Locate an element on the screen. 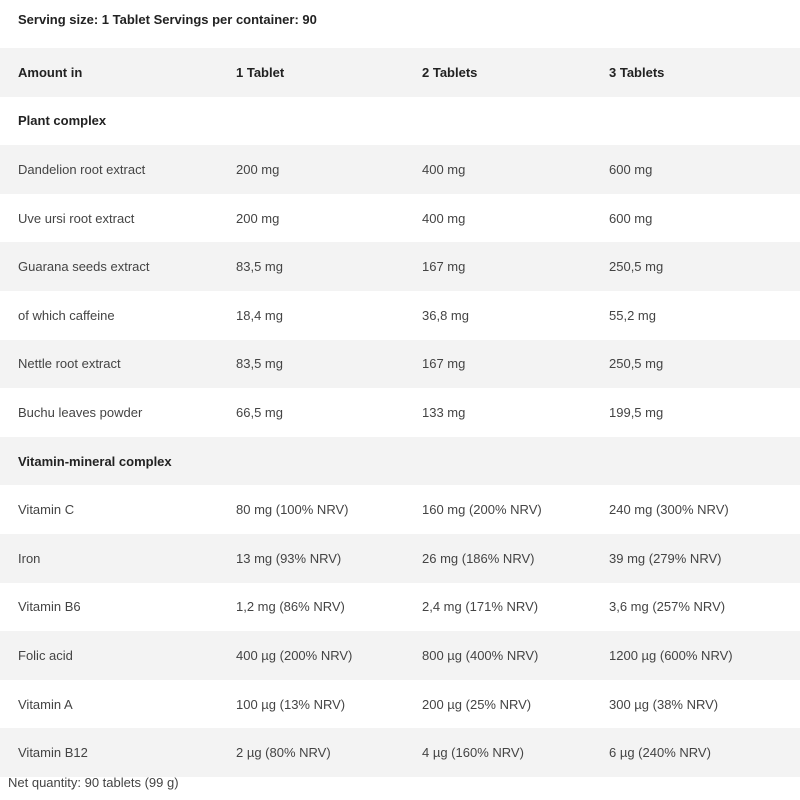 The image size is (800, 800). ingredient-name: Dandelion root extract is located at coordinates (82, 169).